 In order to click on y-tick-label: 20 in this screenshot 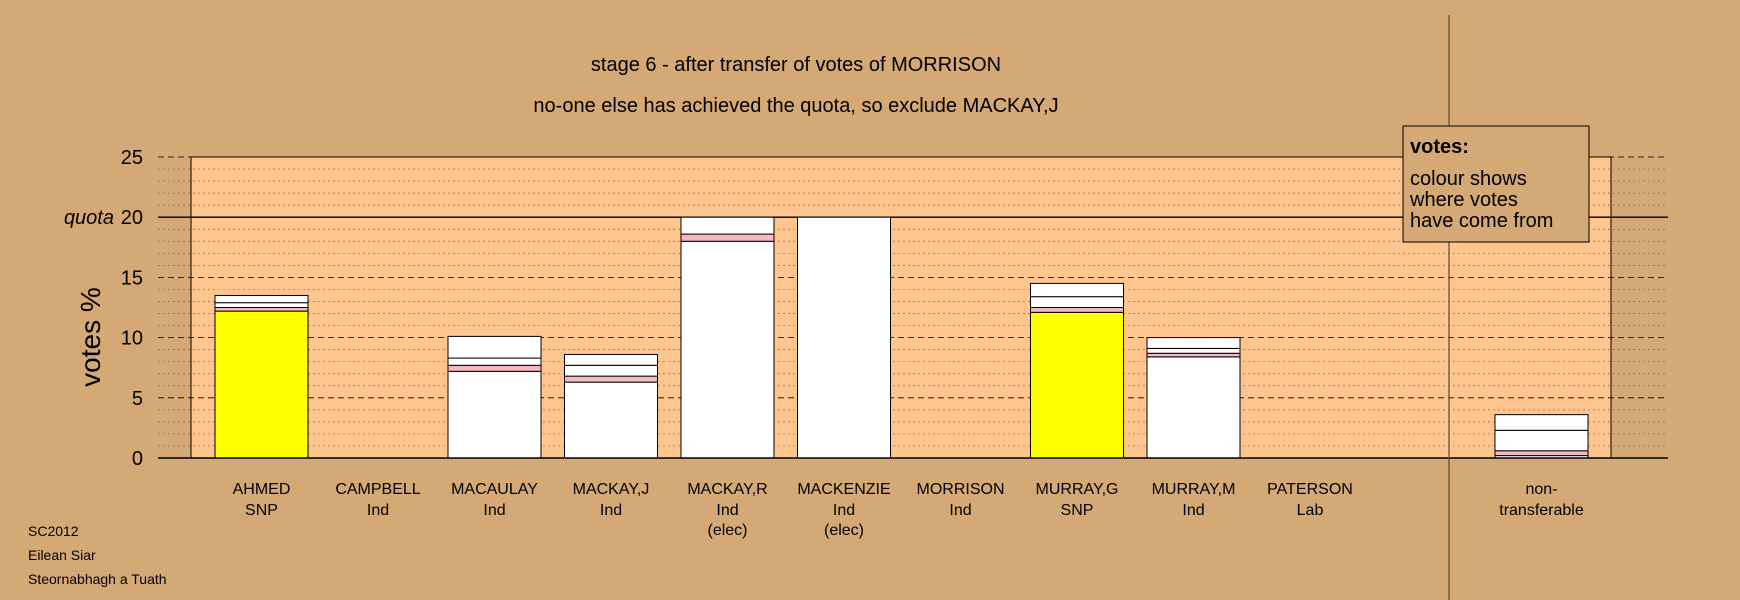, I will do `click(132, 218)`.